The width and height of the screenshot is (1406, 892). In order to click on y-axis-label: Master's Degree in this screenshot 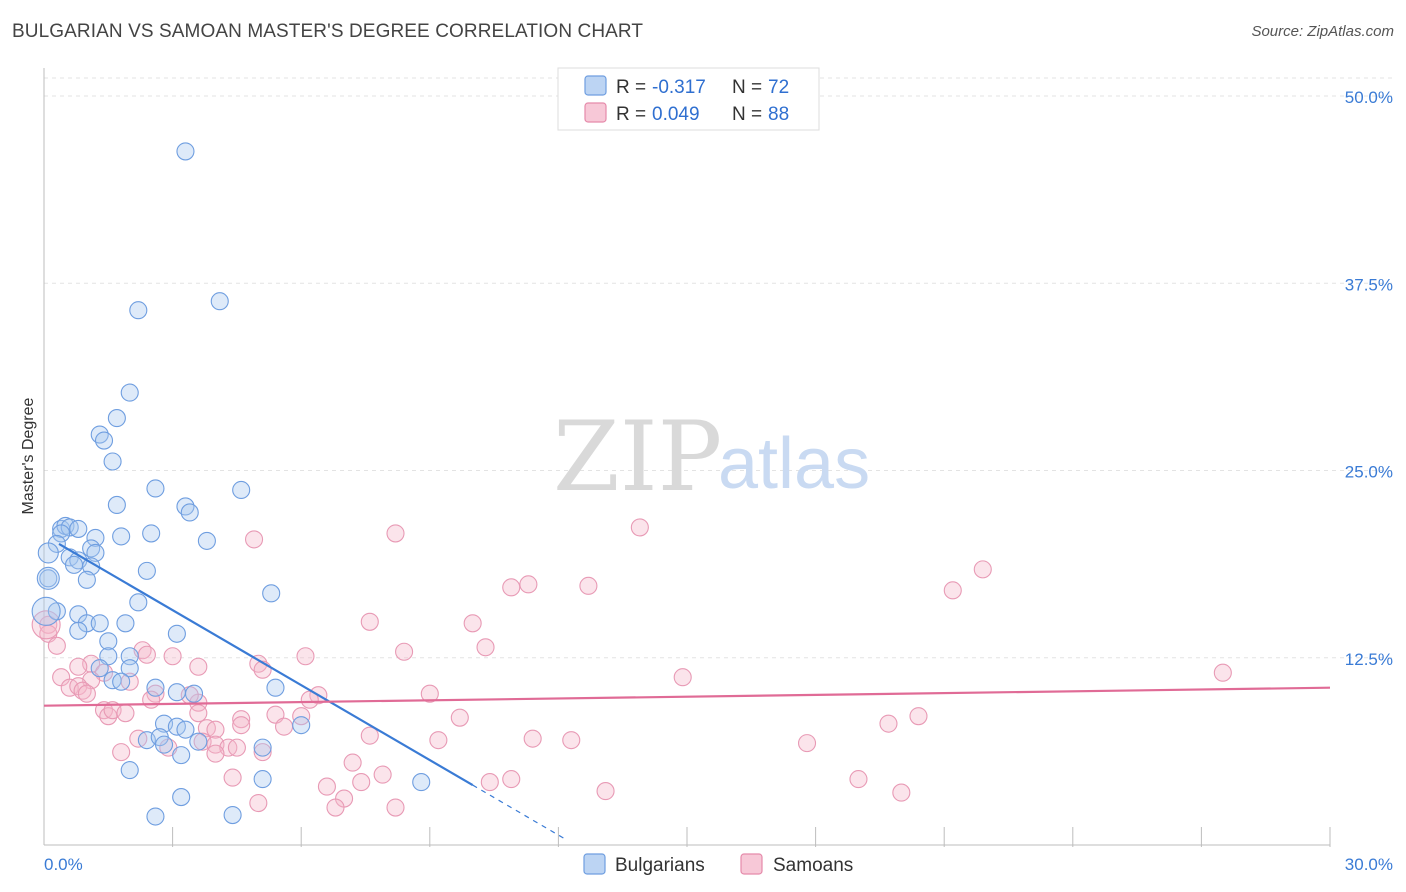, I will do `click(28, 455)`.